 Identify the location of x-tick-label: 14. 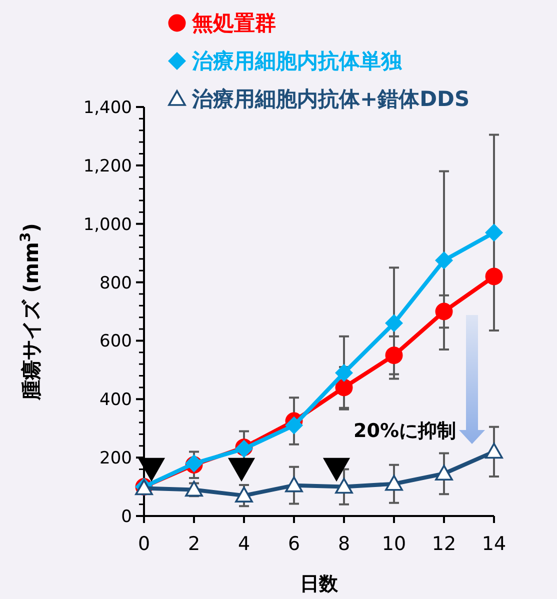
(494, 544).